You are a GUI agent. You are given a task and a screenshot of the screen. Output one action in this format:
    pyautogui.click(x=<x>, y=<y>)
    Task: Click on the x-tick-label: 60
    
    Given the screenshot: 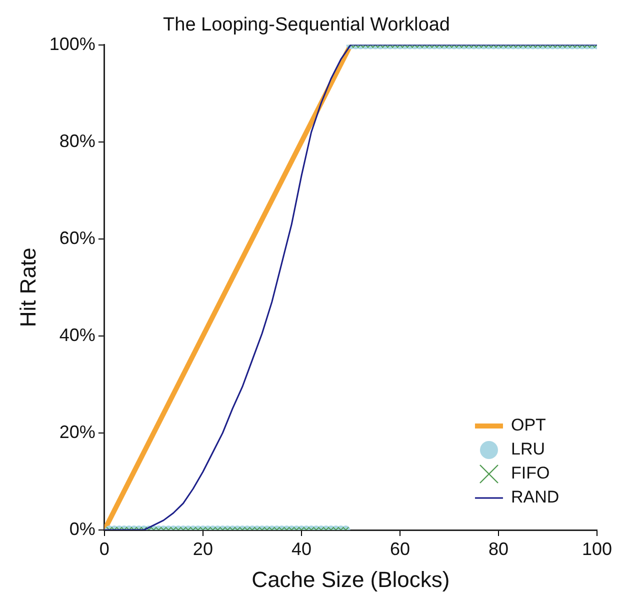 What is the action you would take?
    pyautogui.click(x=400, y=548)
    